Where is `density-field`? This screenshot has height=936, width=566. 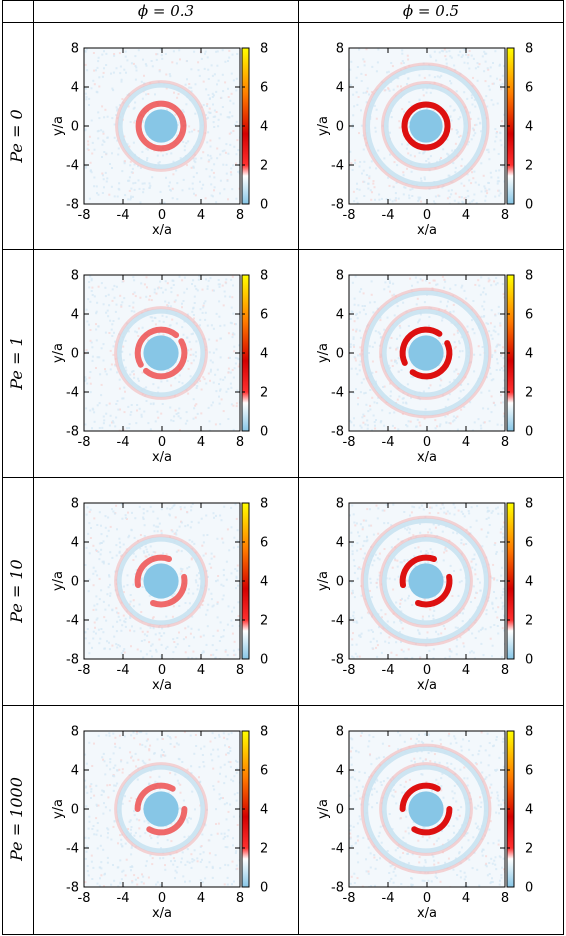 density-field is located at coordinates (162, 353).